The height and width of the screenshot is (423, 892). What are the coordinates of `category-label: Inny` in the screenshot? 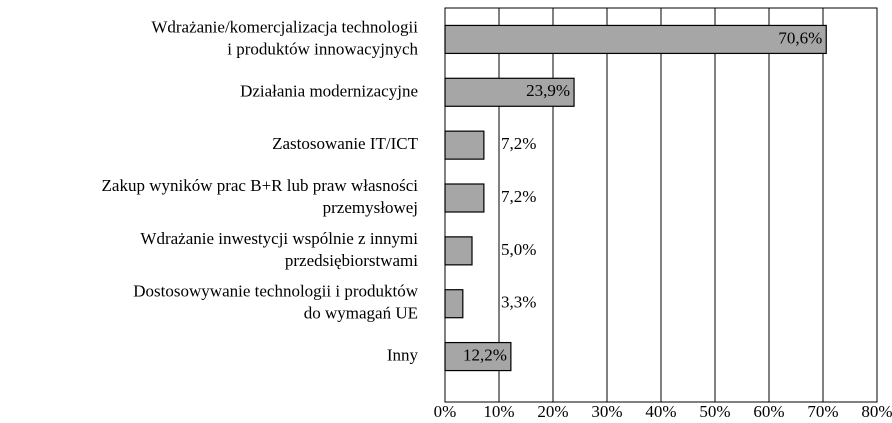 It's located at (403, 354).